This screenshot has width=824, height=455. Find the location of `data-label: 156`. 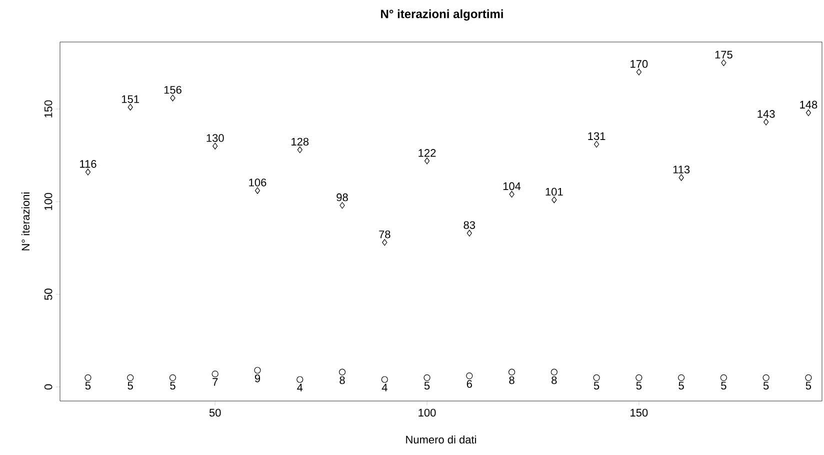

data-label: 156 is located at coordinates (173, 90).